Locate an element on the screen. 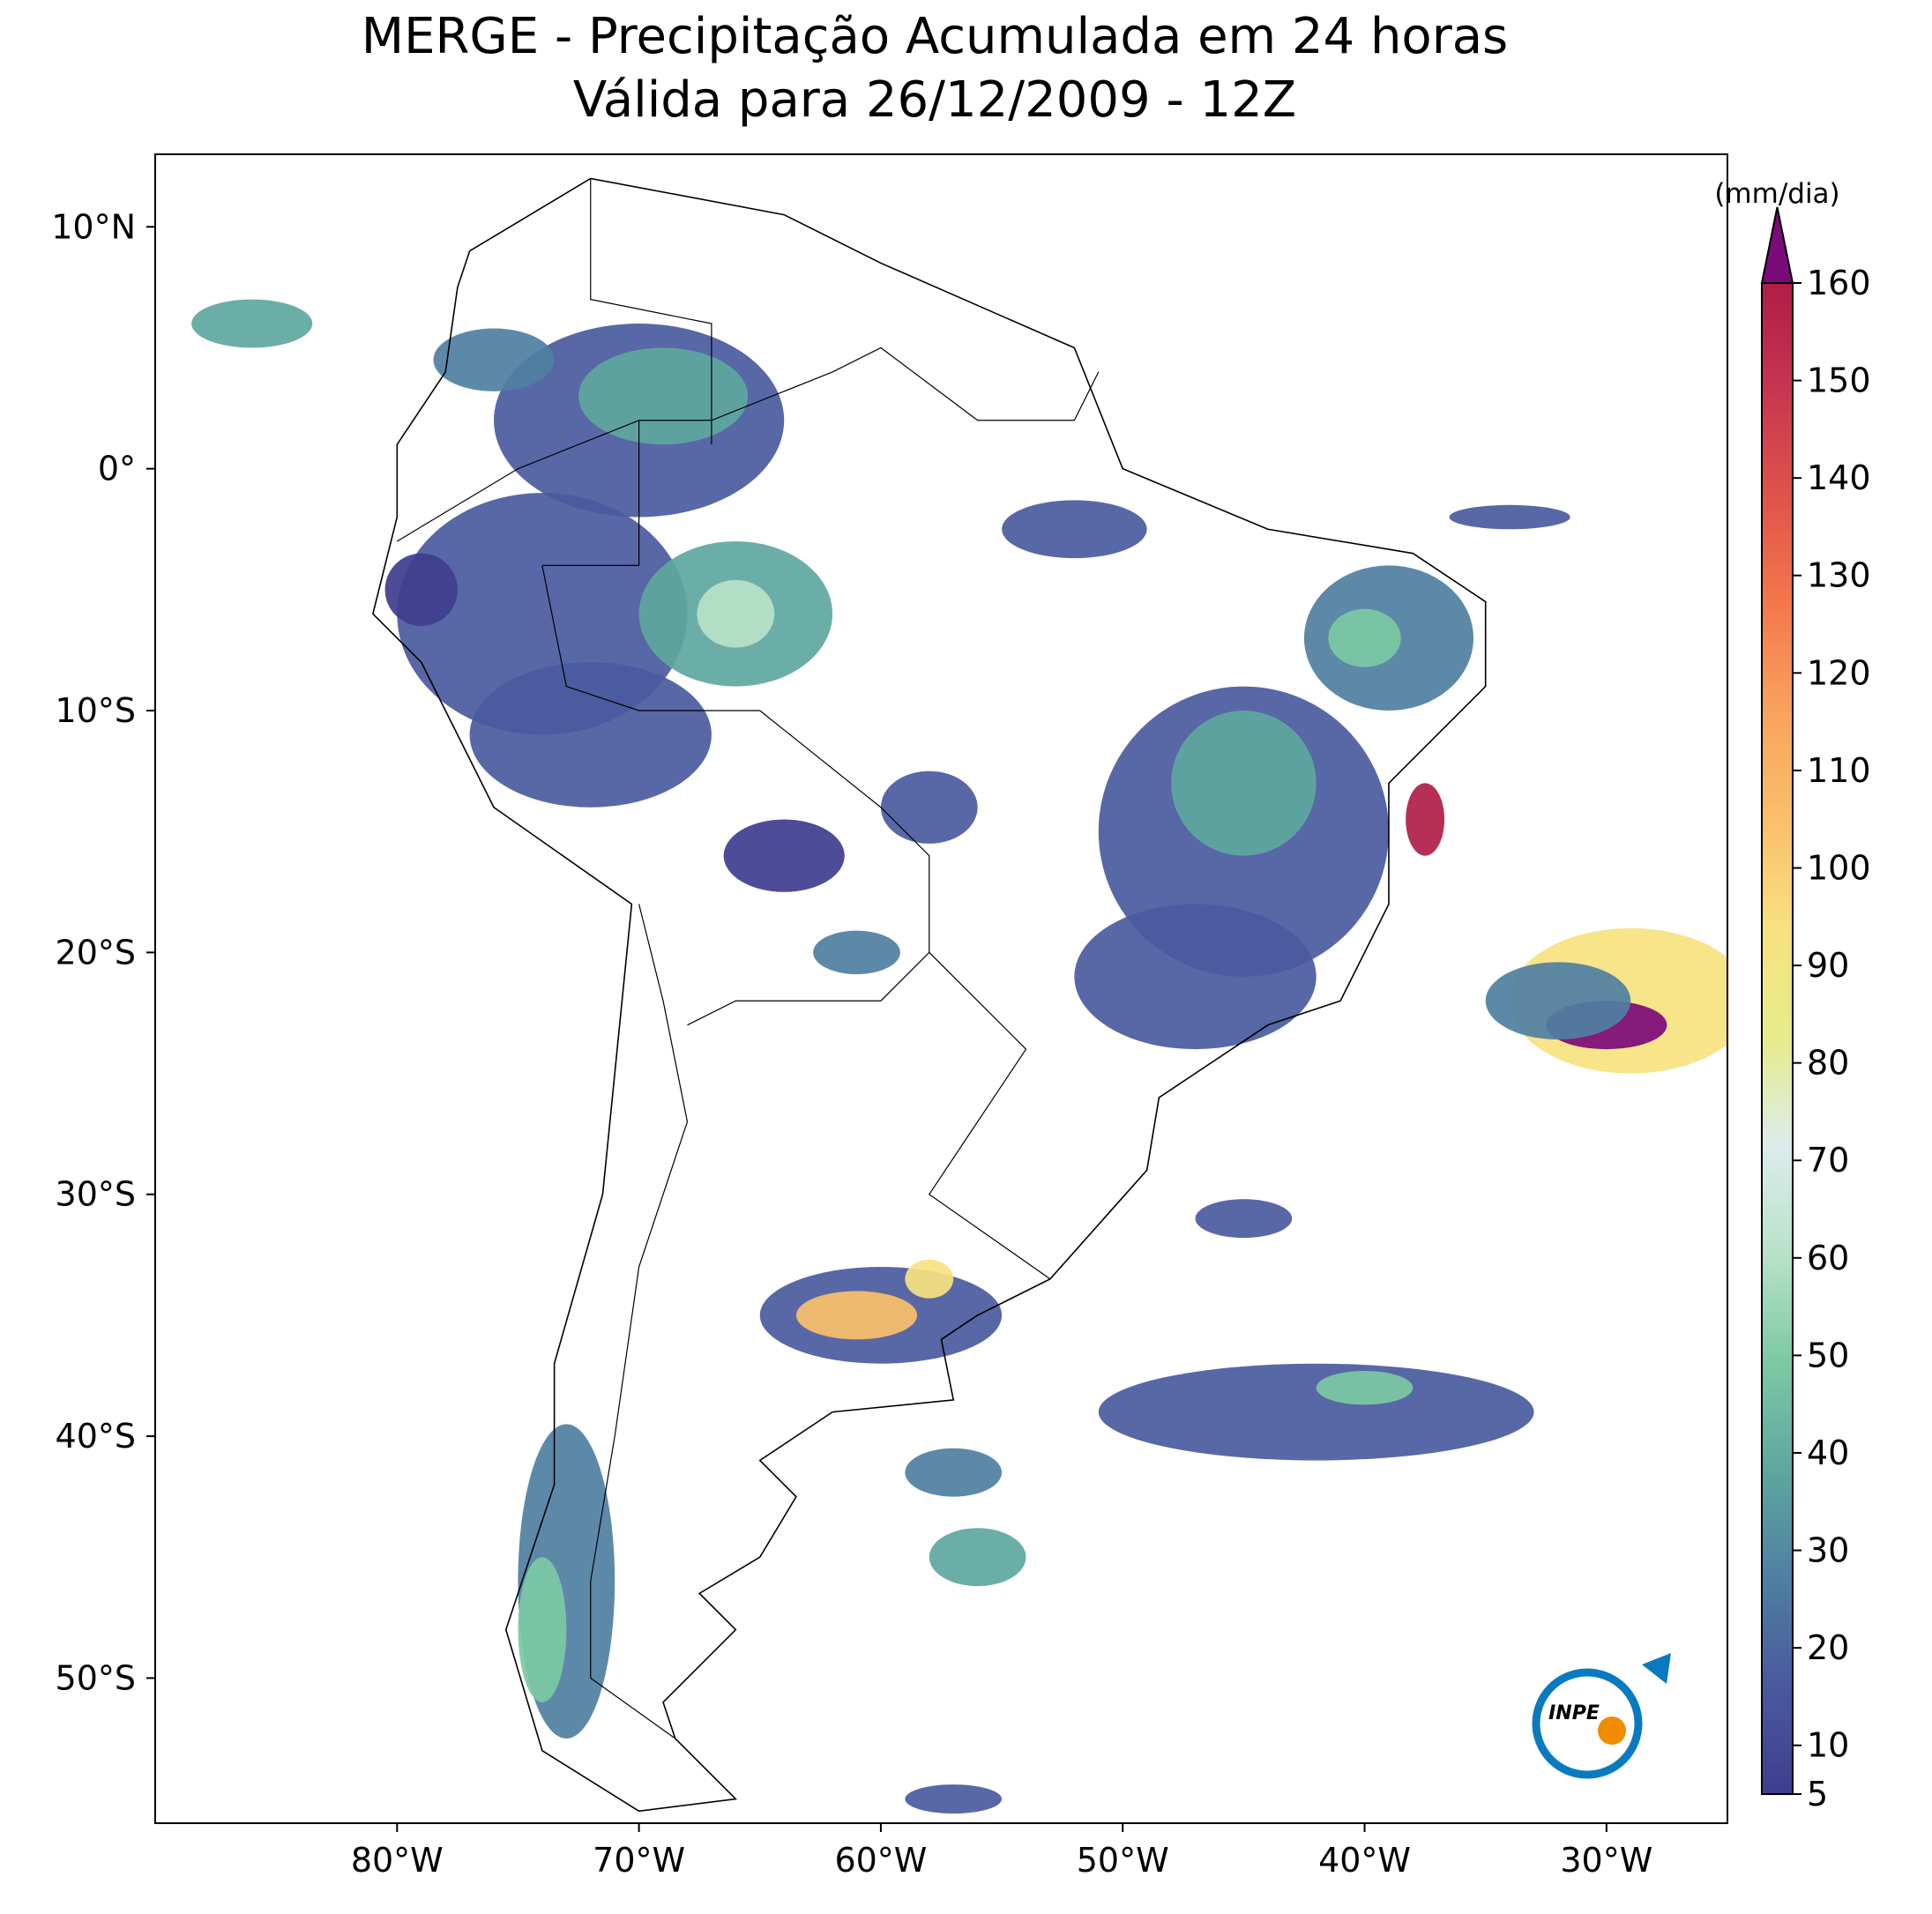  y-tick-label: 20°S is located at coordinates (96, 952).